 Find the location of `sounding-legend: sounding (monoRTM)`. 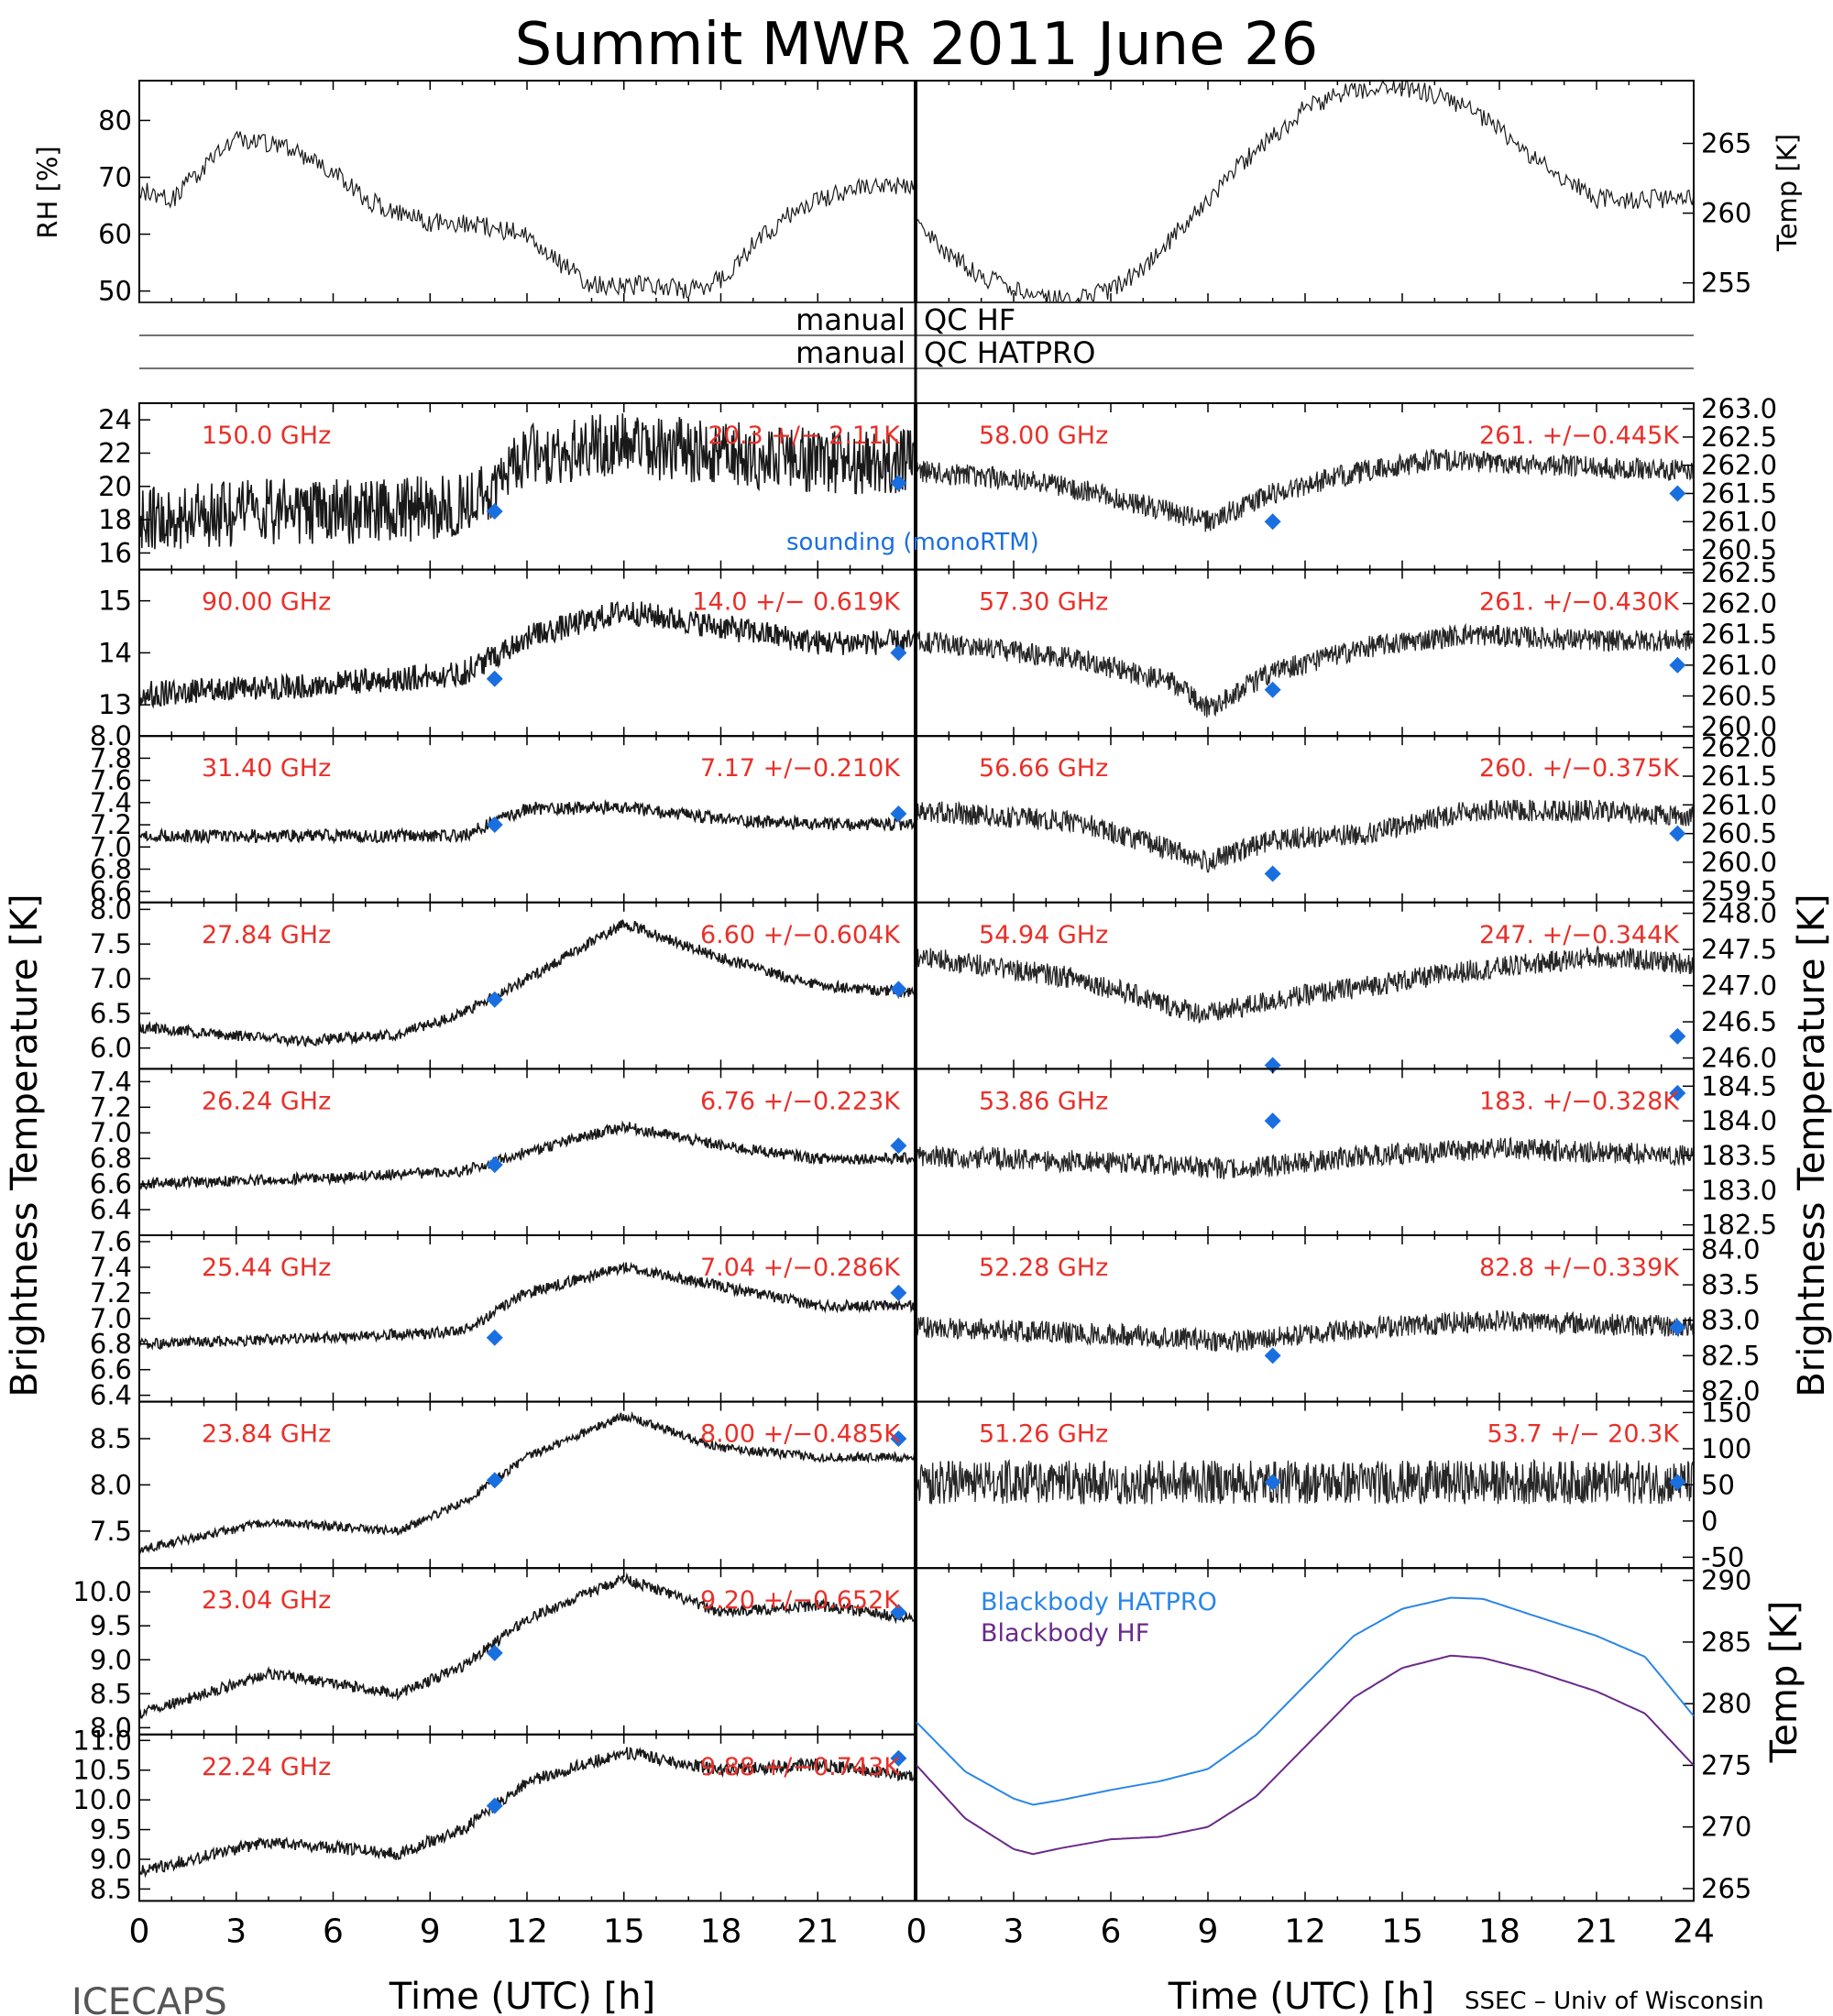

sounding-legend: sounding (monoRTM) is located at coordinates (912, 542).